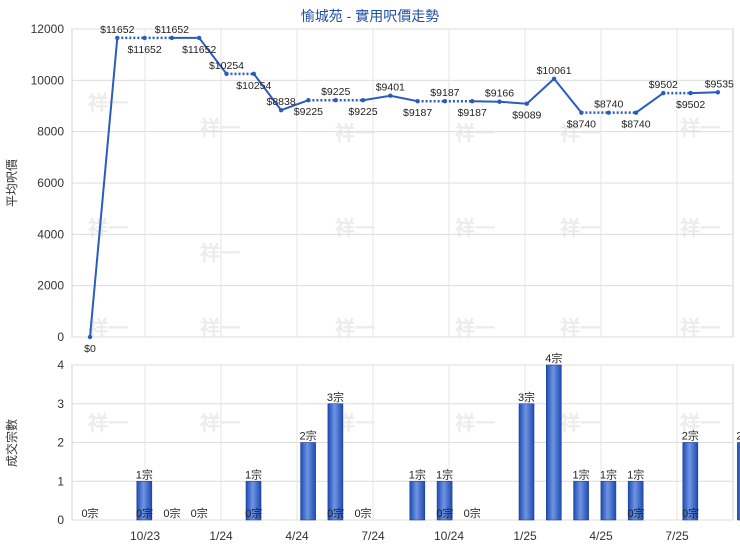 The image size is (740, 555). I want to click on price-tick-label: 12000, so click(48, 29).